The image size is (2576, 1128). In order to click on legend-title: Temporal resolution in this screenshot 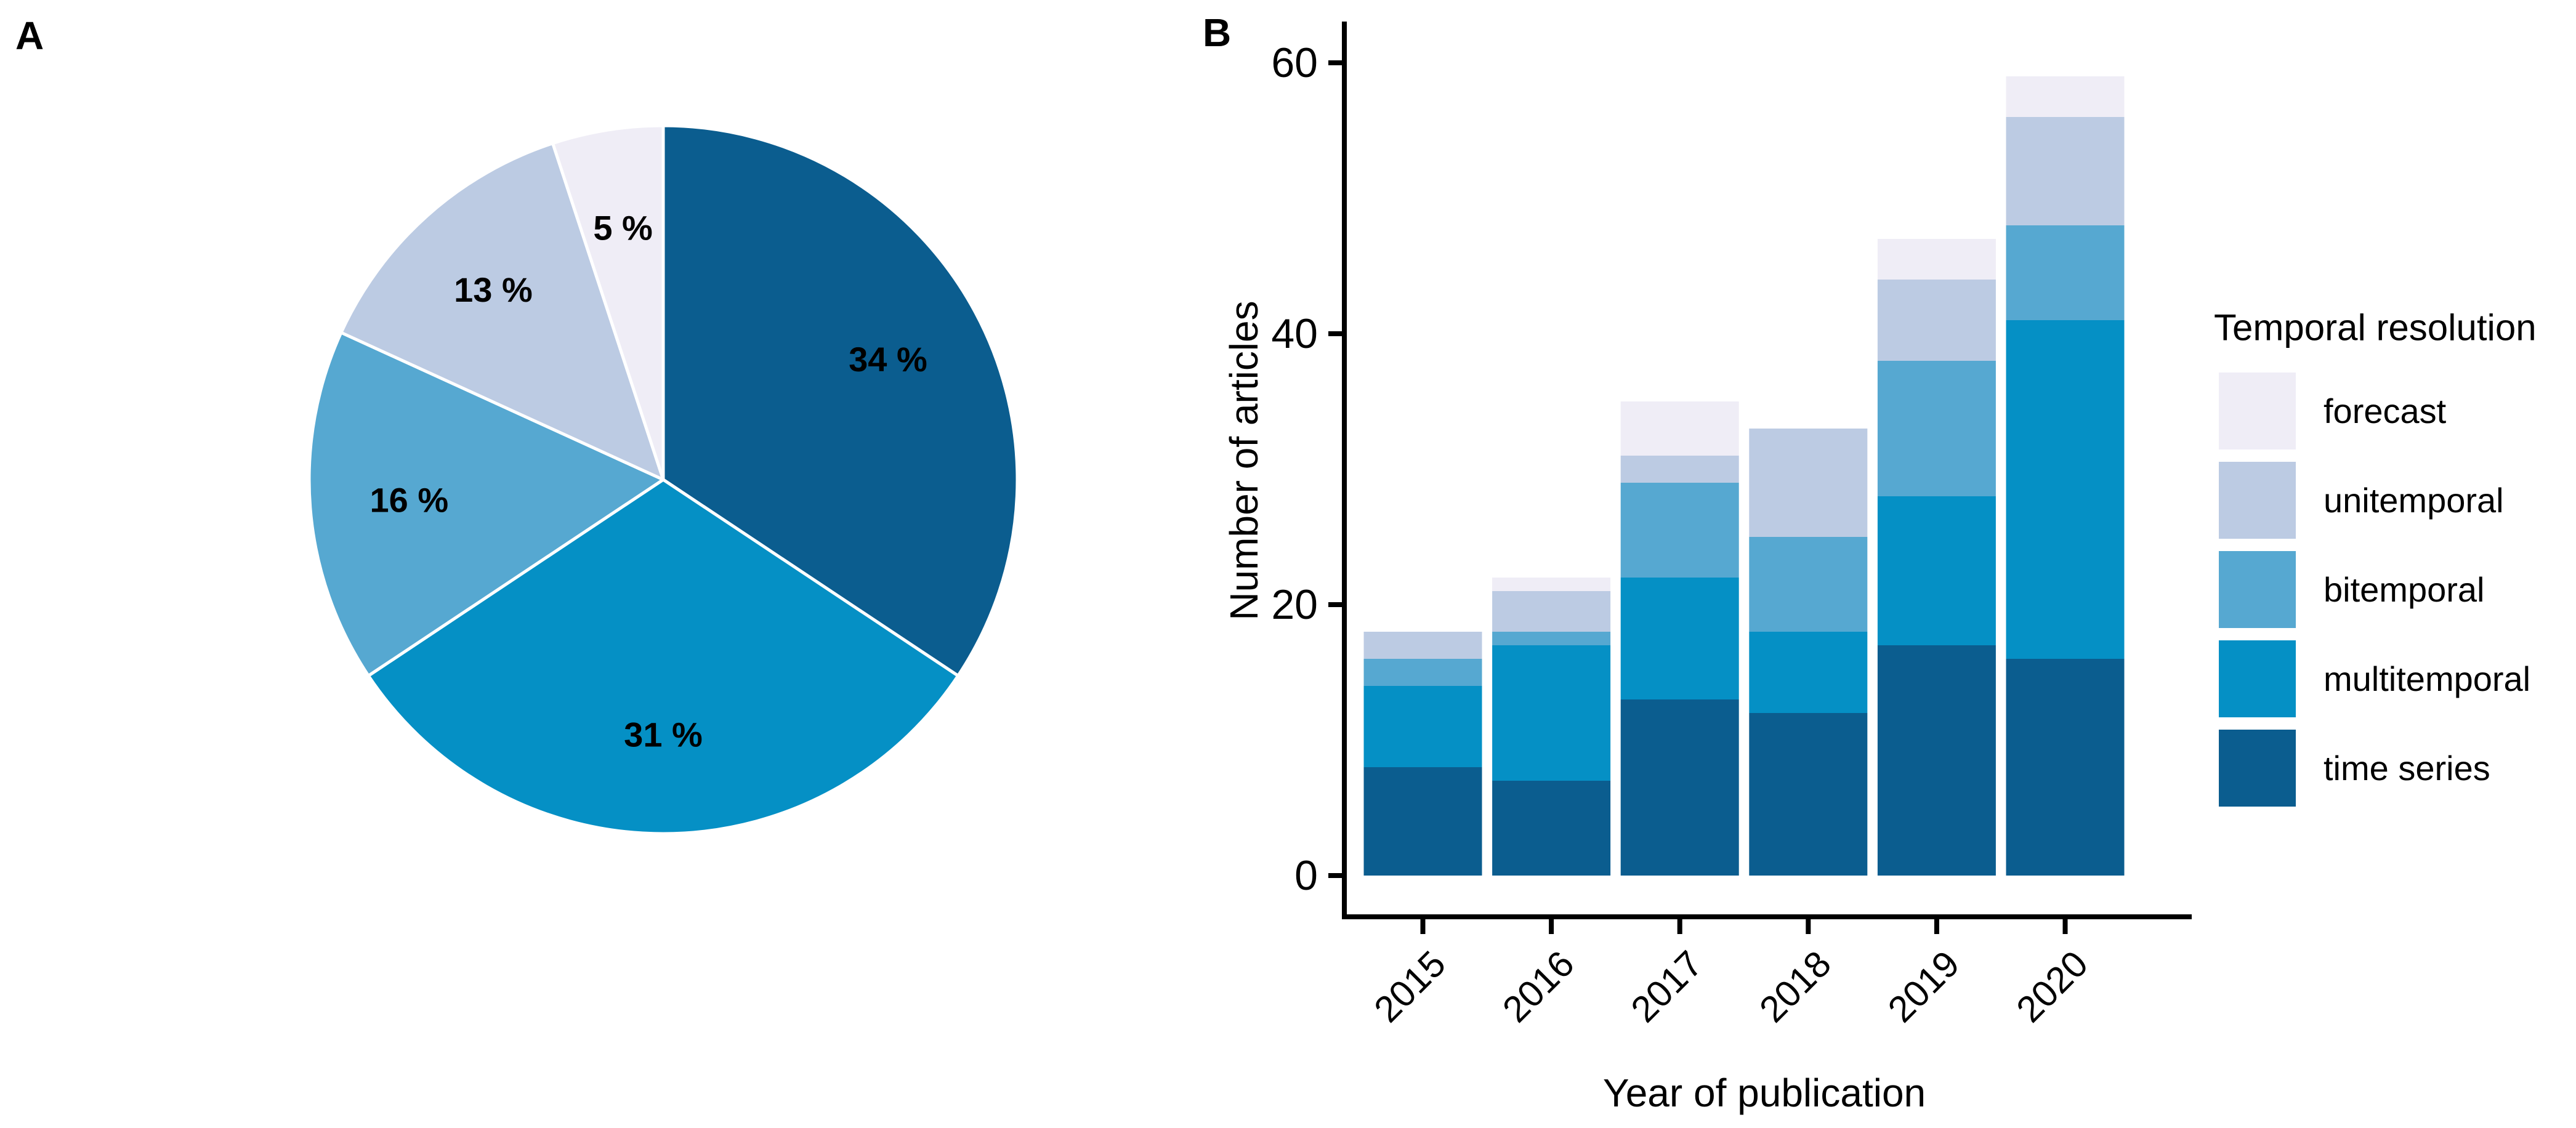, I will do `click(2375, 327)`.